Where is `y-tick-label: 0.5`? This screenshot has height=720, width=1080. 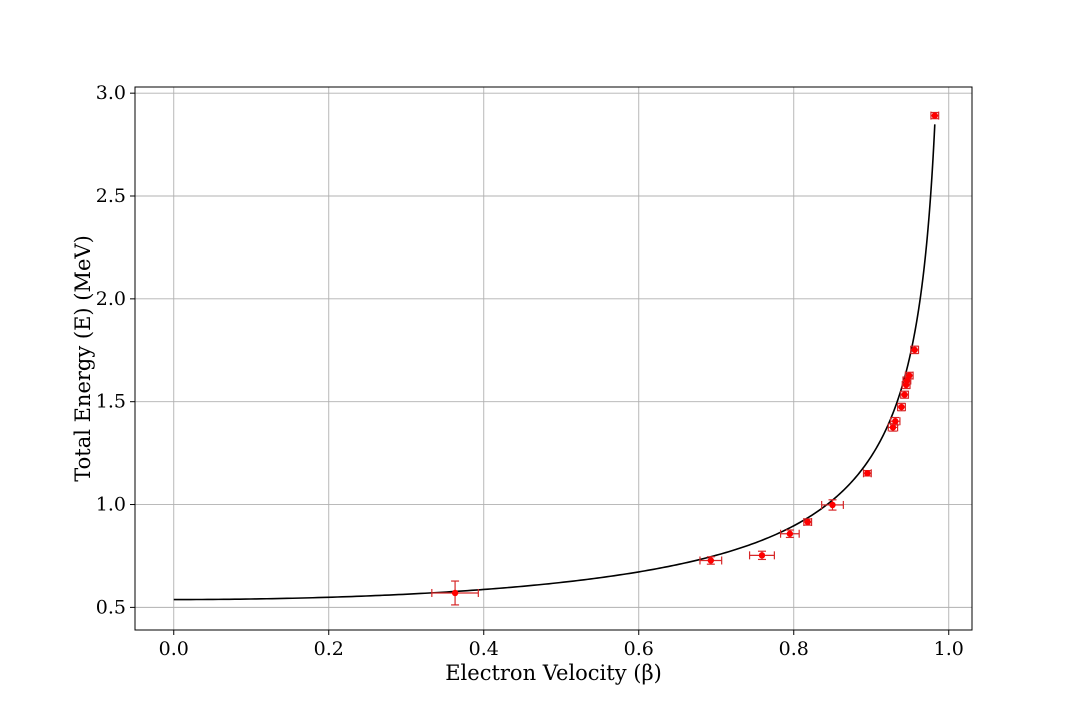 y-tick-label: 0.5 is located at coordinates (111, 607).